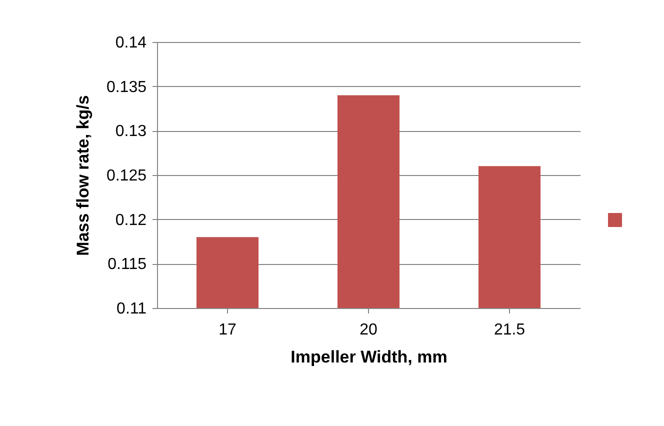 The image size is (664, 426). Describe the element at coordinates (131, 43) in the screenshot. I see `y-tick-label: 0.14` at that location.